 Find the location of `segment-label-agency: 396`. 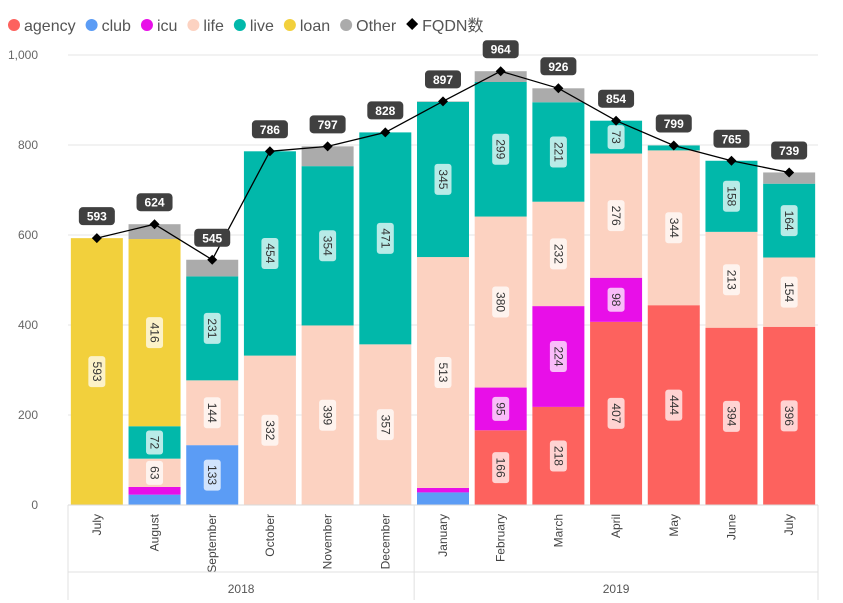

segment-label-agency: 396 is located at coordinates (789, 416).